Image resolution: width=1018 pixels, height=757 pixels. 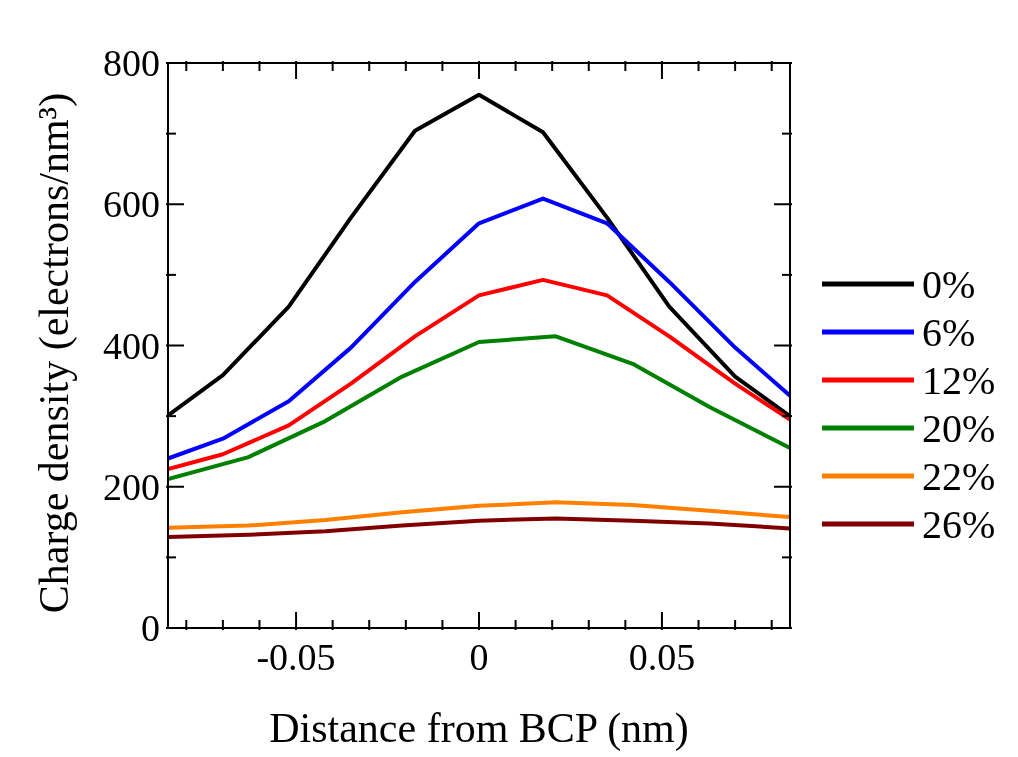 What do you see at coordinates (479, 657) in the screenshot?
I see `x-tick-label: 0` at bounding box center [479, 657].